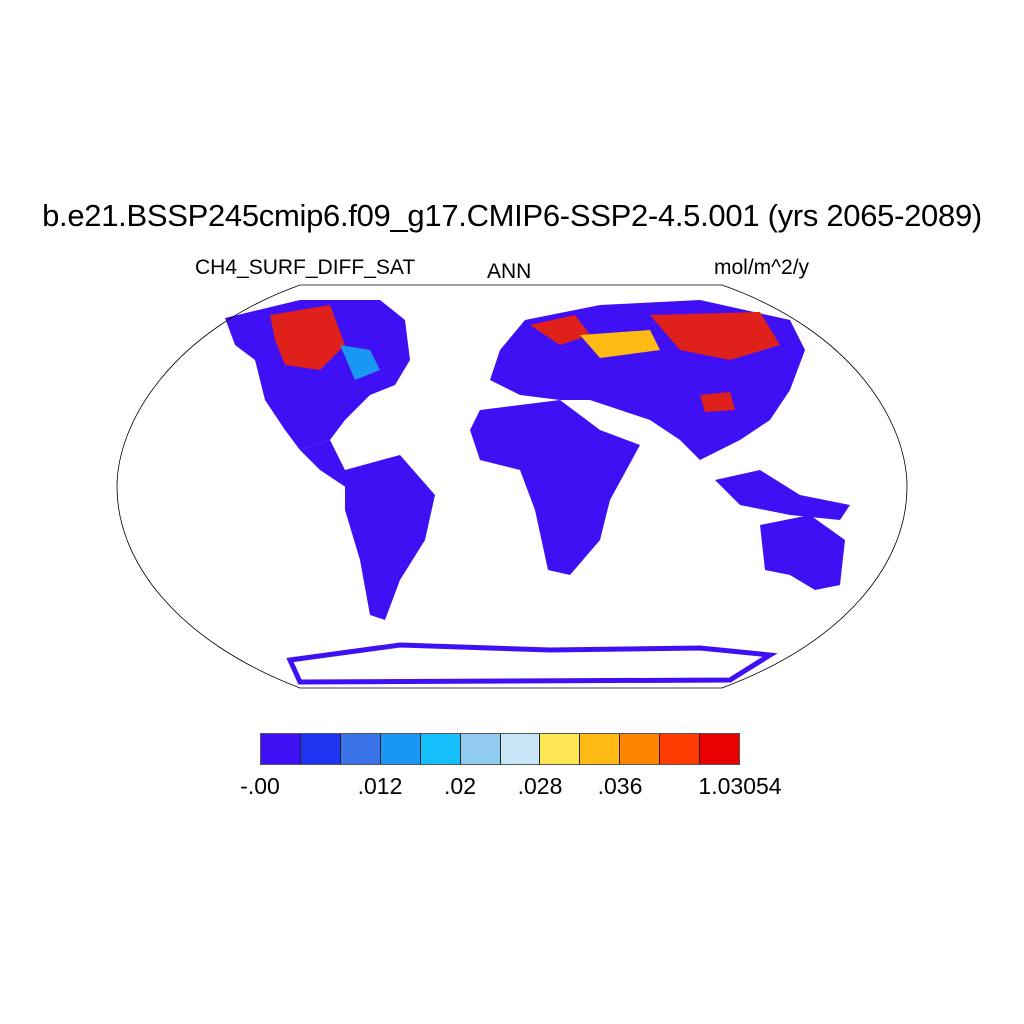  I want to click on colorbar-label: -.00, so click(260, 786).